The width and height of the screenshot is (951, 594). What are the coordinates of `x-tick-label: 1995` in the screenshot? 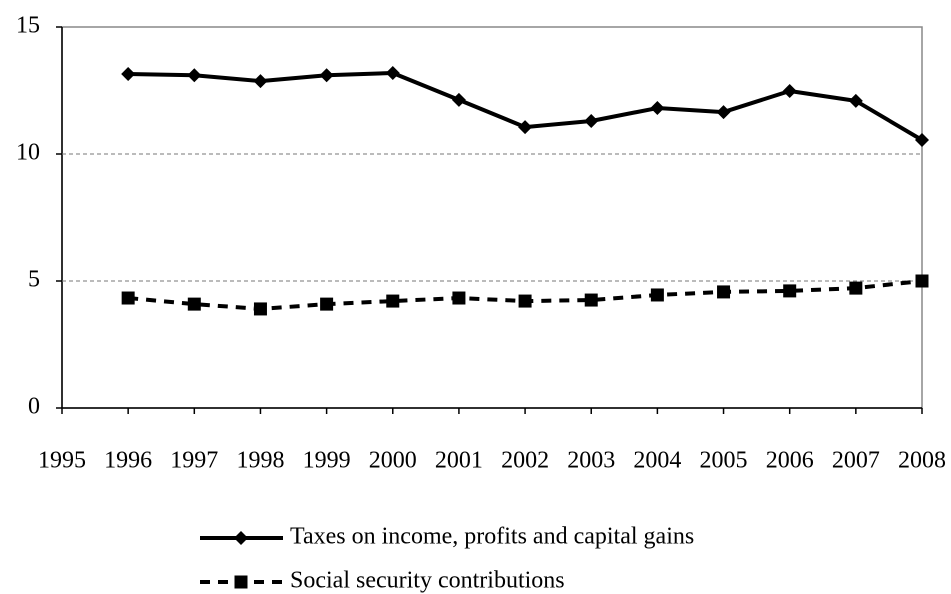 It's located at (62, 461).